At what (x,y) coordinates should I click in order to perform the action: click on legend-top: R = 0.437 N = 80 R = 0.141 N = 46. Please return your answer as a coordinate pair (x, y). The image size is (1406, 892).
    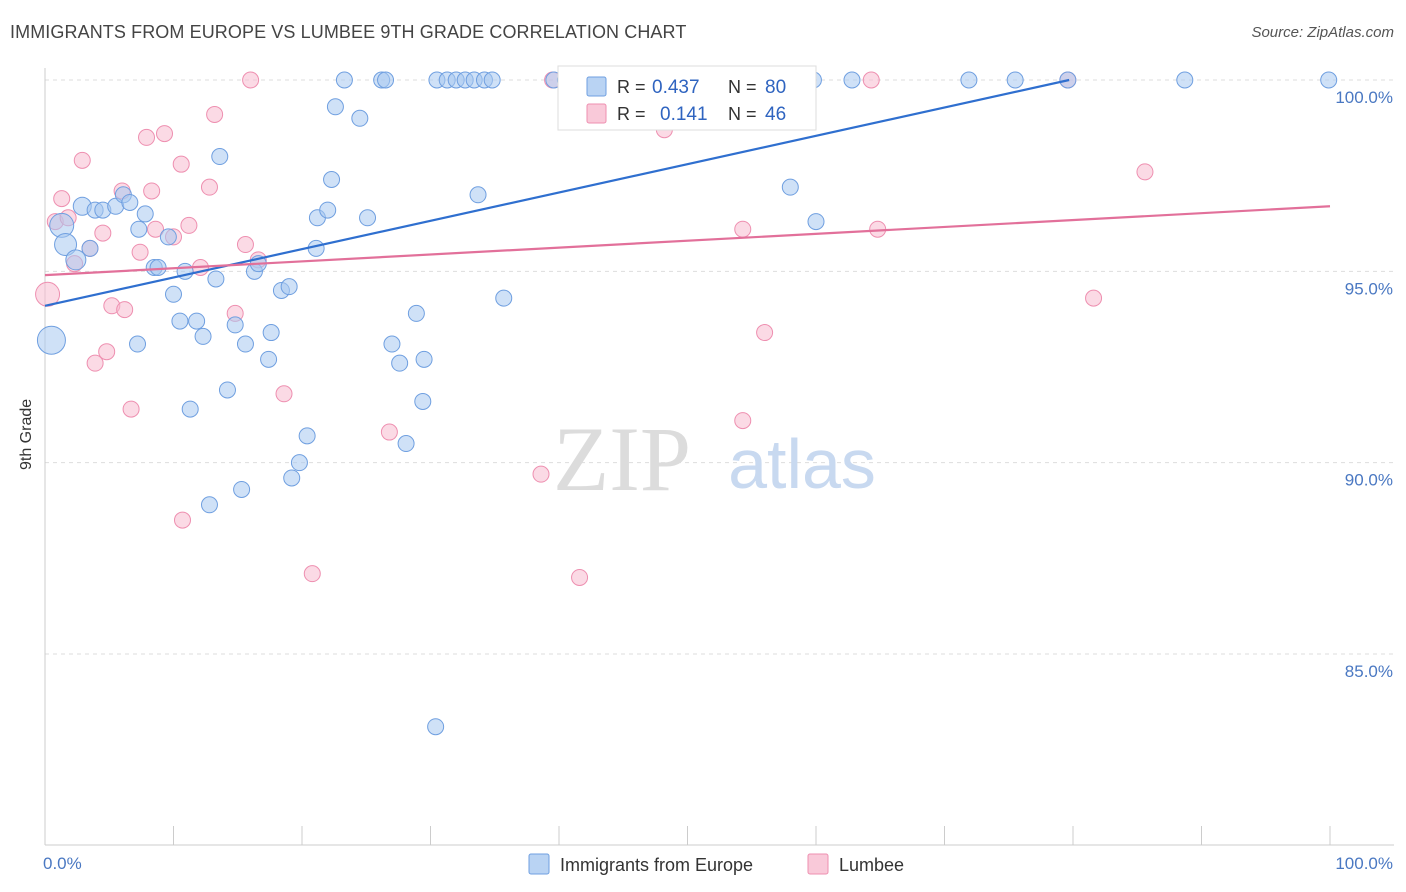
    Looking at the image, I should click on (687, 98).